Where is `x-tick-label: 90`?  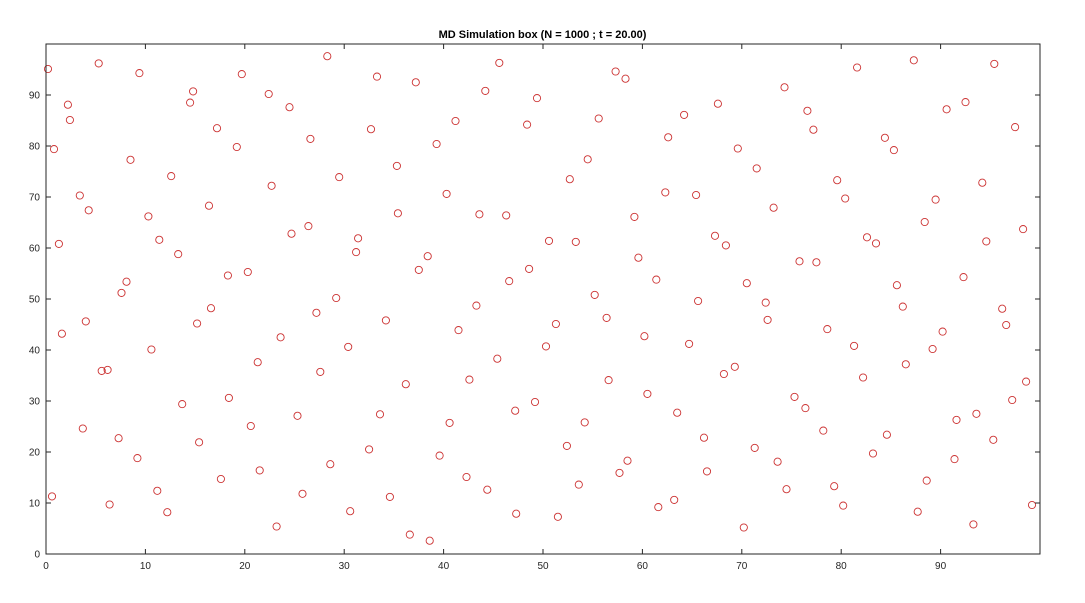
x-tick-label: 90 is located at coordinates (941, 566).